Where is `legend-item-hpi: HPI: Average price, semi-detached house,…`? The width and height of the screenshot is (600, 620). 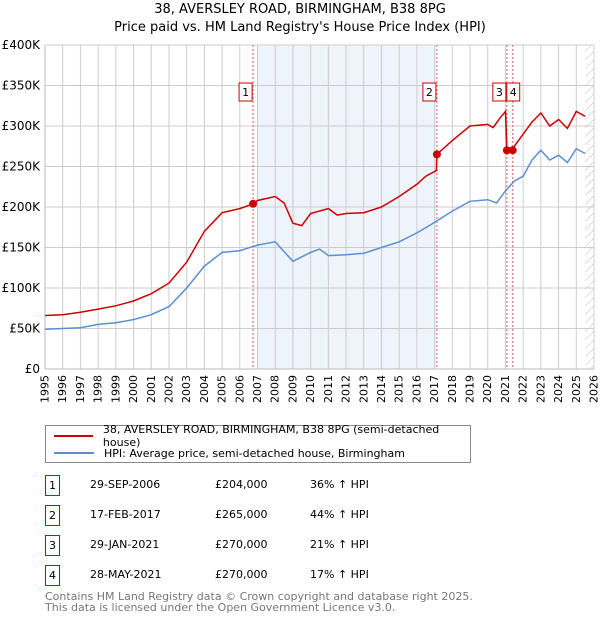
legend-item-hpi: HPI: Average price, semi-detached house,… is located at coordinates (229, 453).